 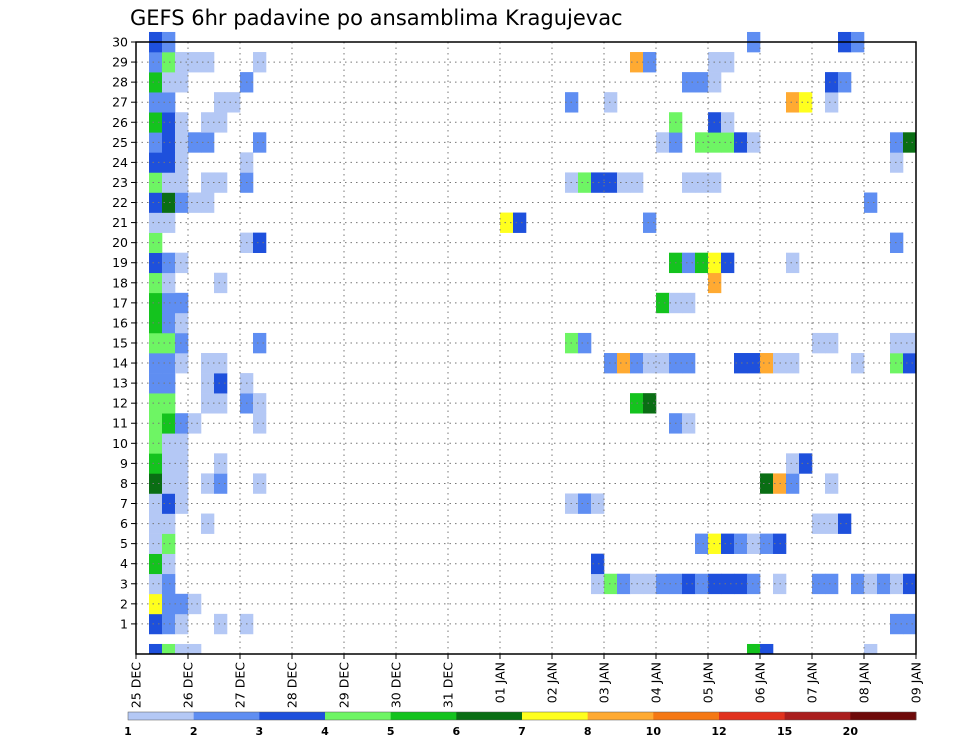 What do you see at coordinates (260, 731) in the screenshot?
I see `colorbar-tick-label: 3` at bounding box center [260, 731].